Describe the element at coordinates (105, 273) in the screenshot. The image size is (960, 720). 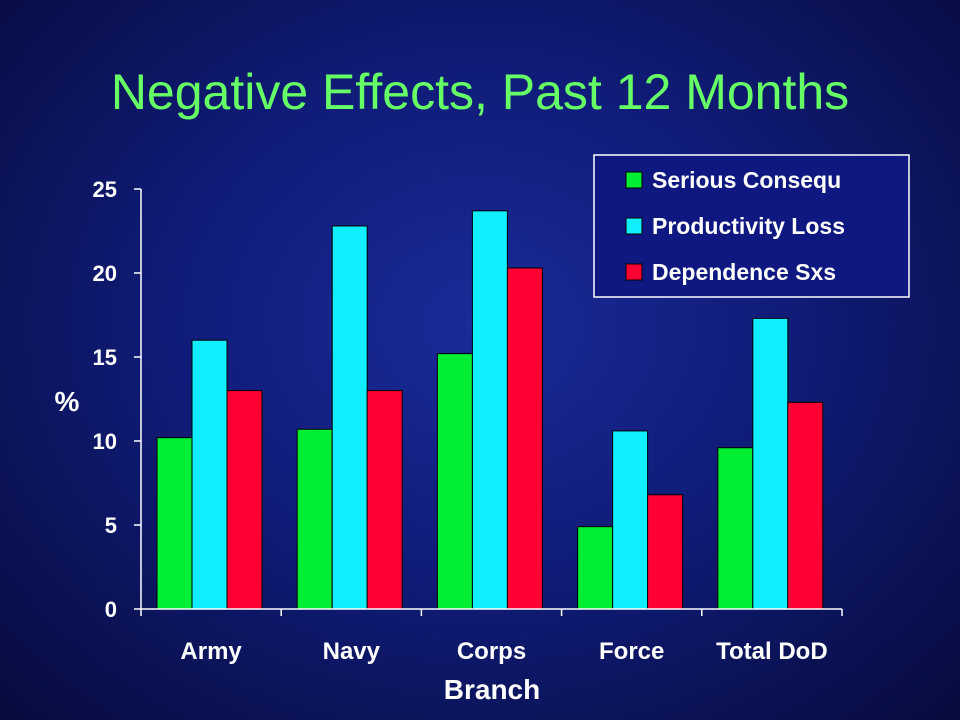
I see `y-tick-label: 20` at that location.